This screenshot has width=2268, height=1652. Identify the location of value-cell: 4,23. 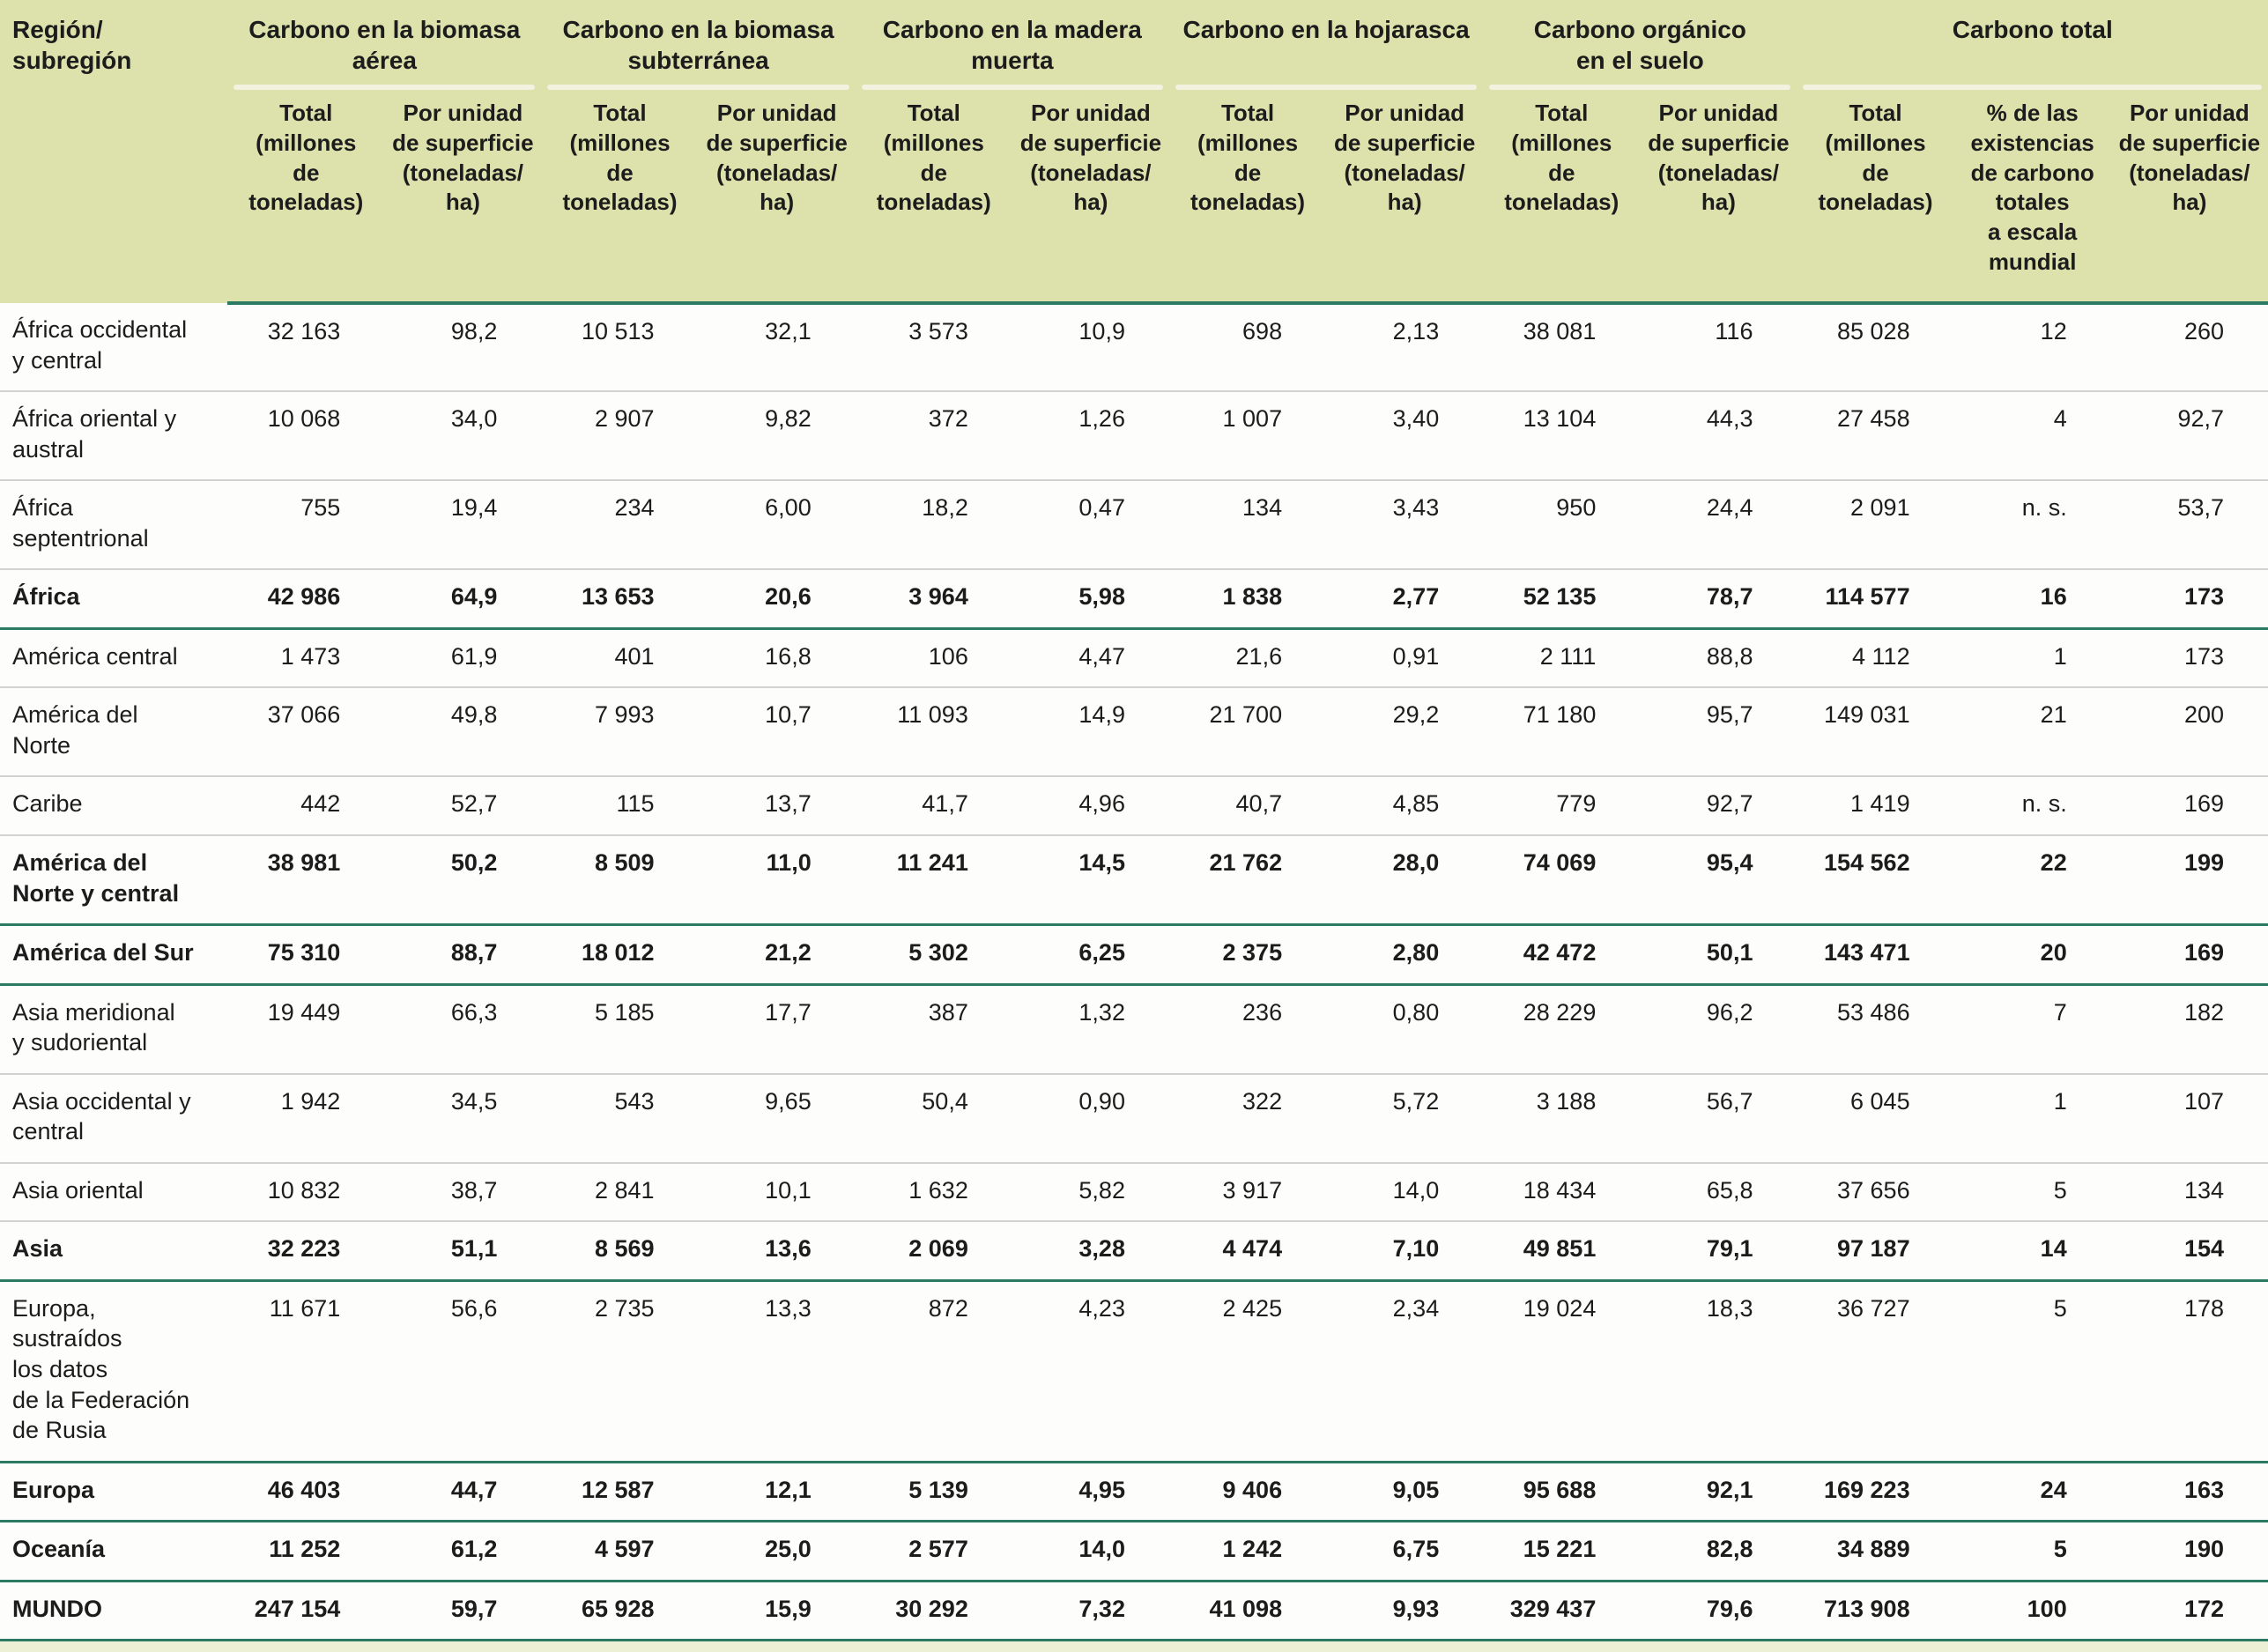
(1090, 1371).